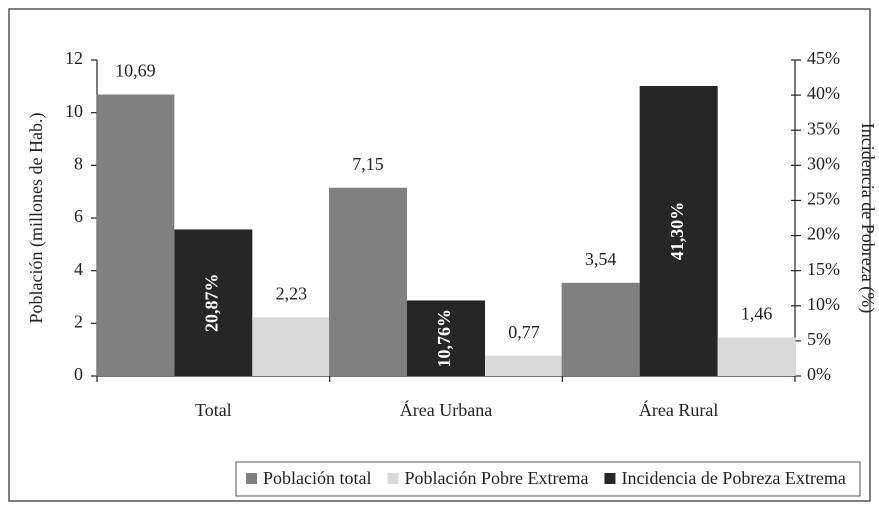 The height and width of the screenshot is (506, 879). Describe the element at coordinates (36, 218) in the screenshot. I see `y-axis-title: Población (millones de Hab.)` at that location.